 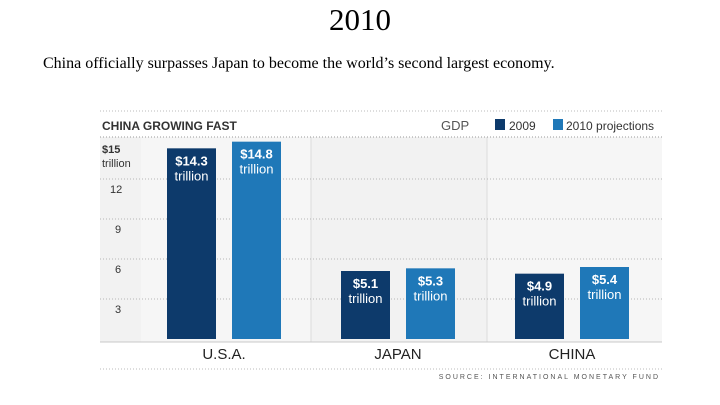 What do you see at coordinates (574, 239) in the screenshot?
I see `group-panel-china` at bounding box center [574, 239].